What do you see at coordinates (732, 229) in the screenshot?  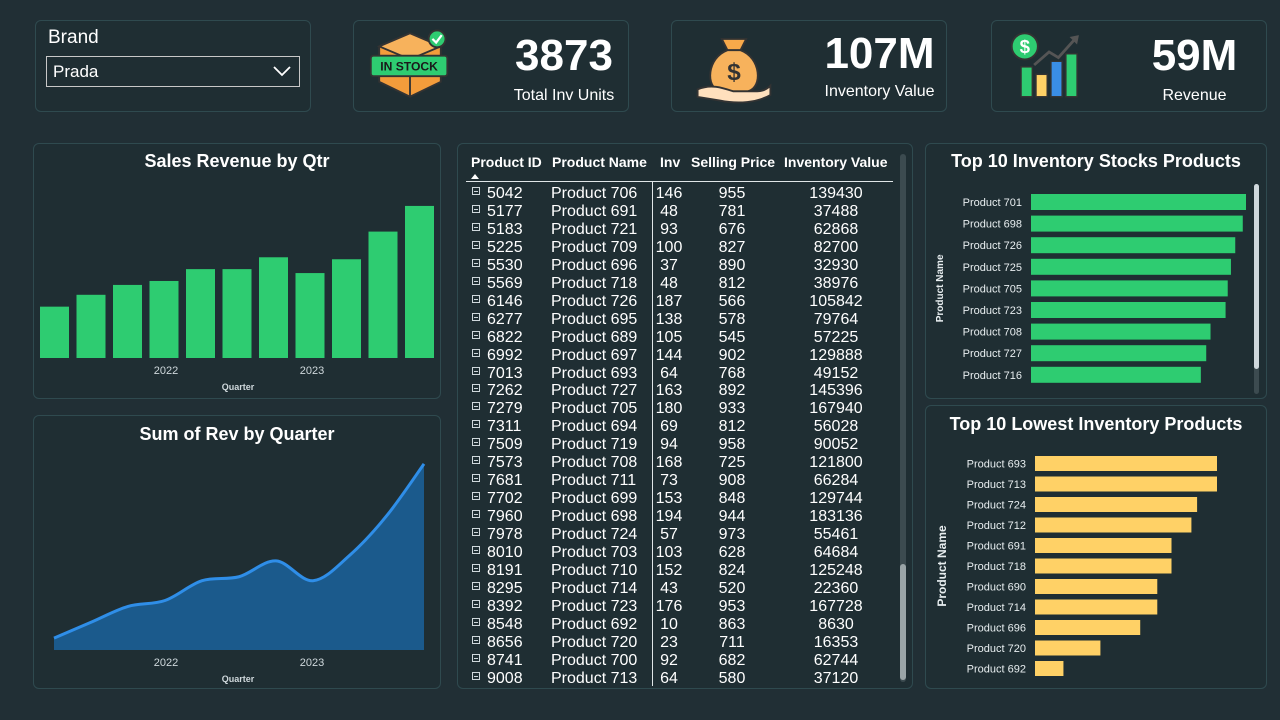 I see `table-cell: 676` at bounding box center [732, 229].